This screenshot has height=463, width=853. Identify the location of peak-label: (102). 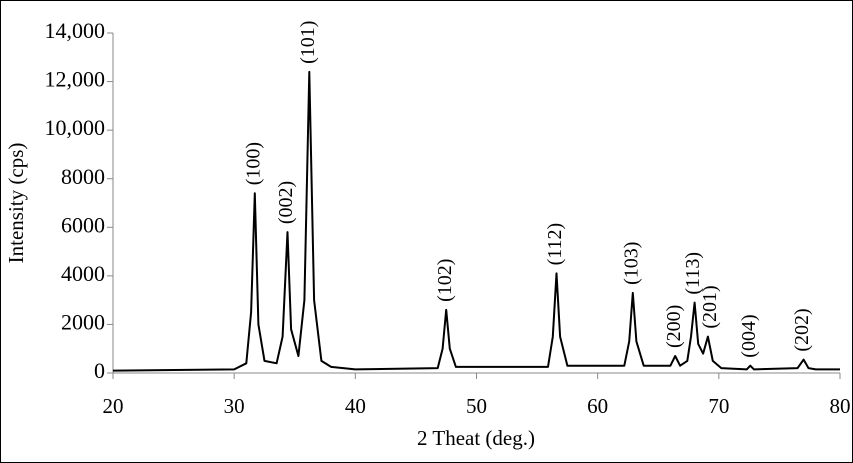
(445, 280).